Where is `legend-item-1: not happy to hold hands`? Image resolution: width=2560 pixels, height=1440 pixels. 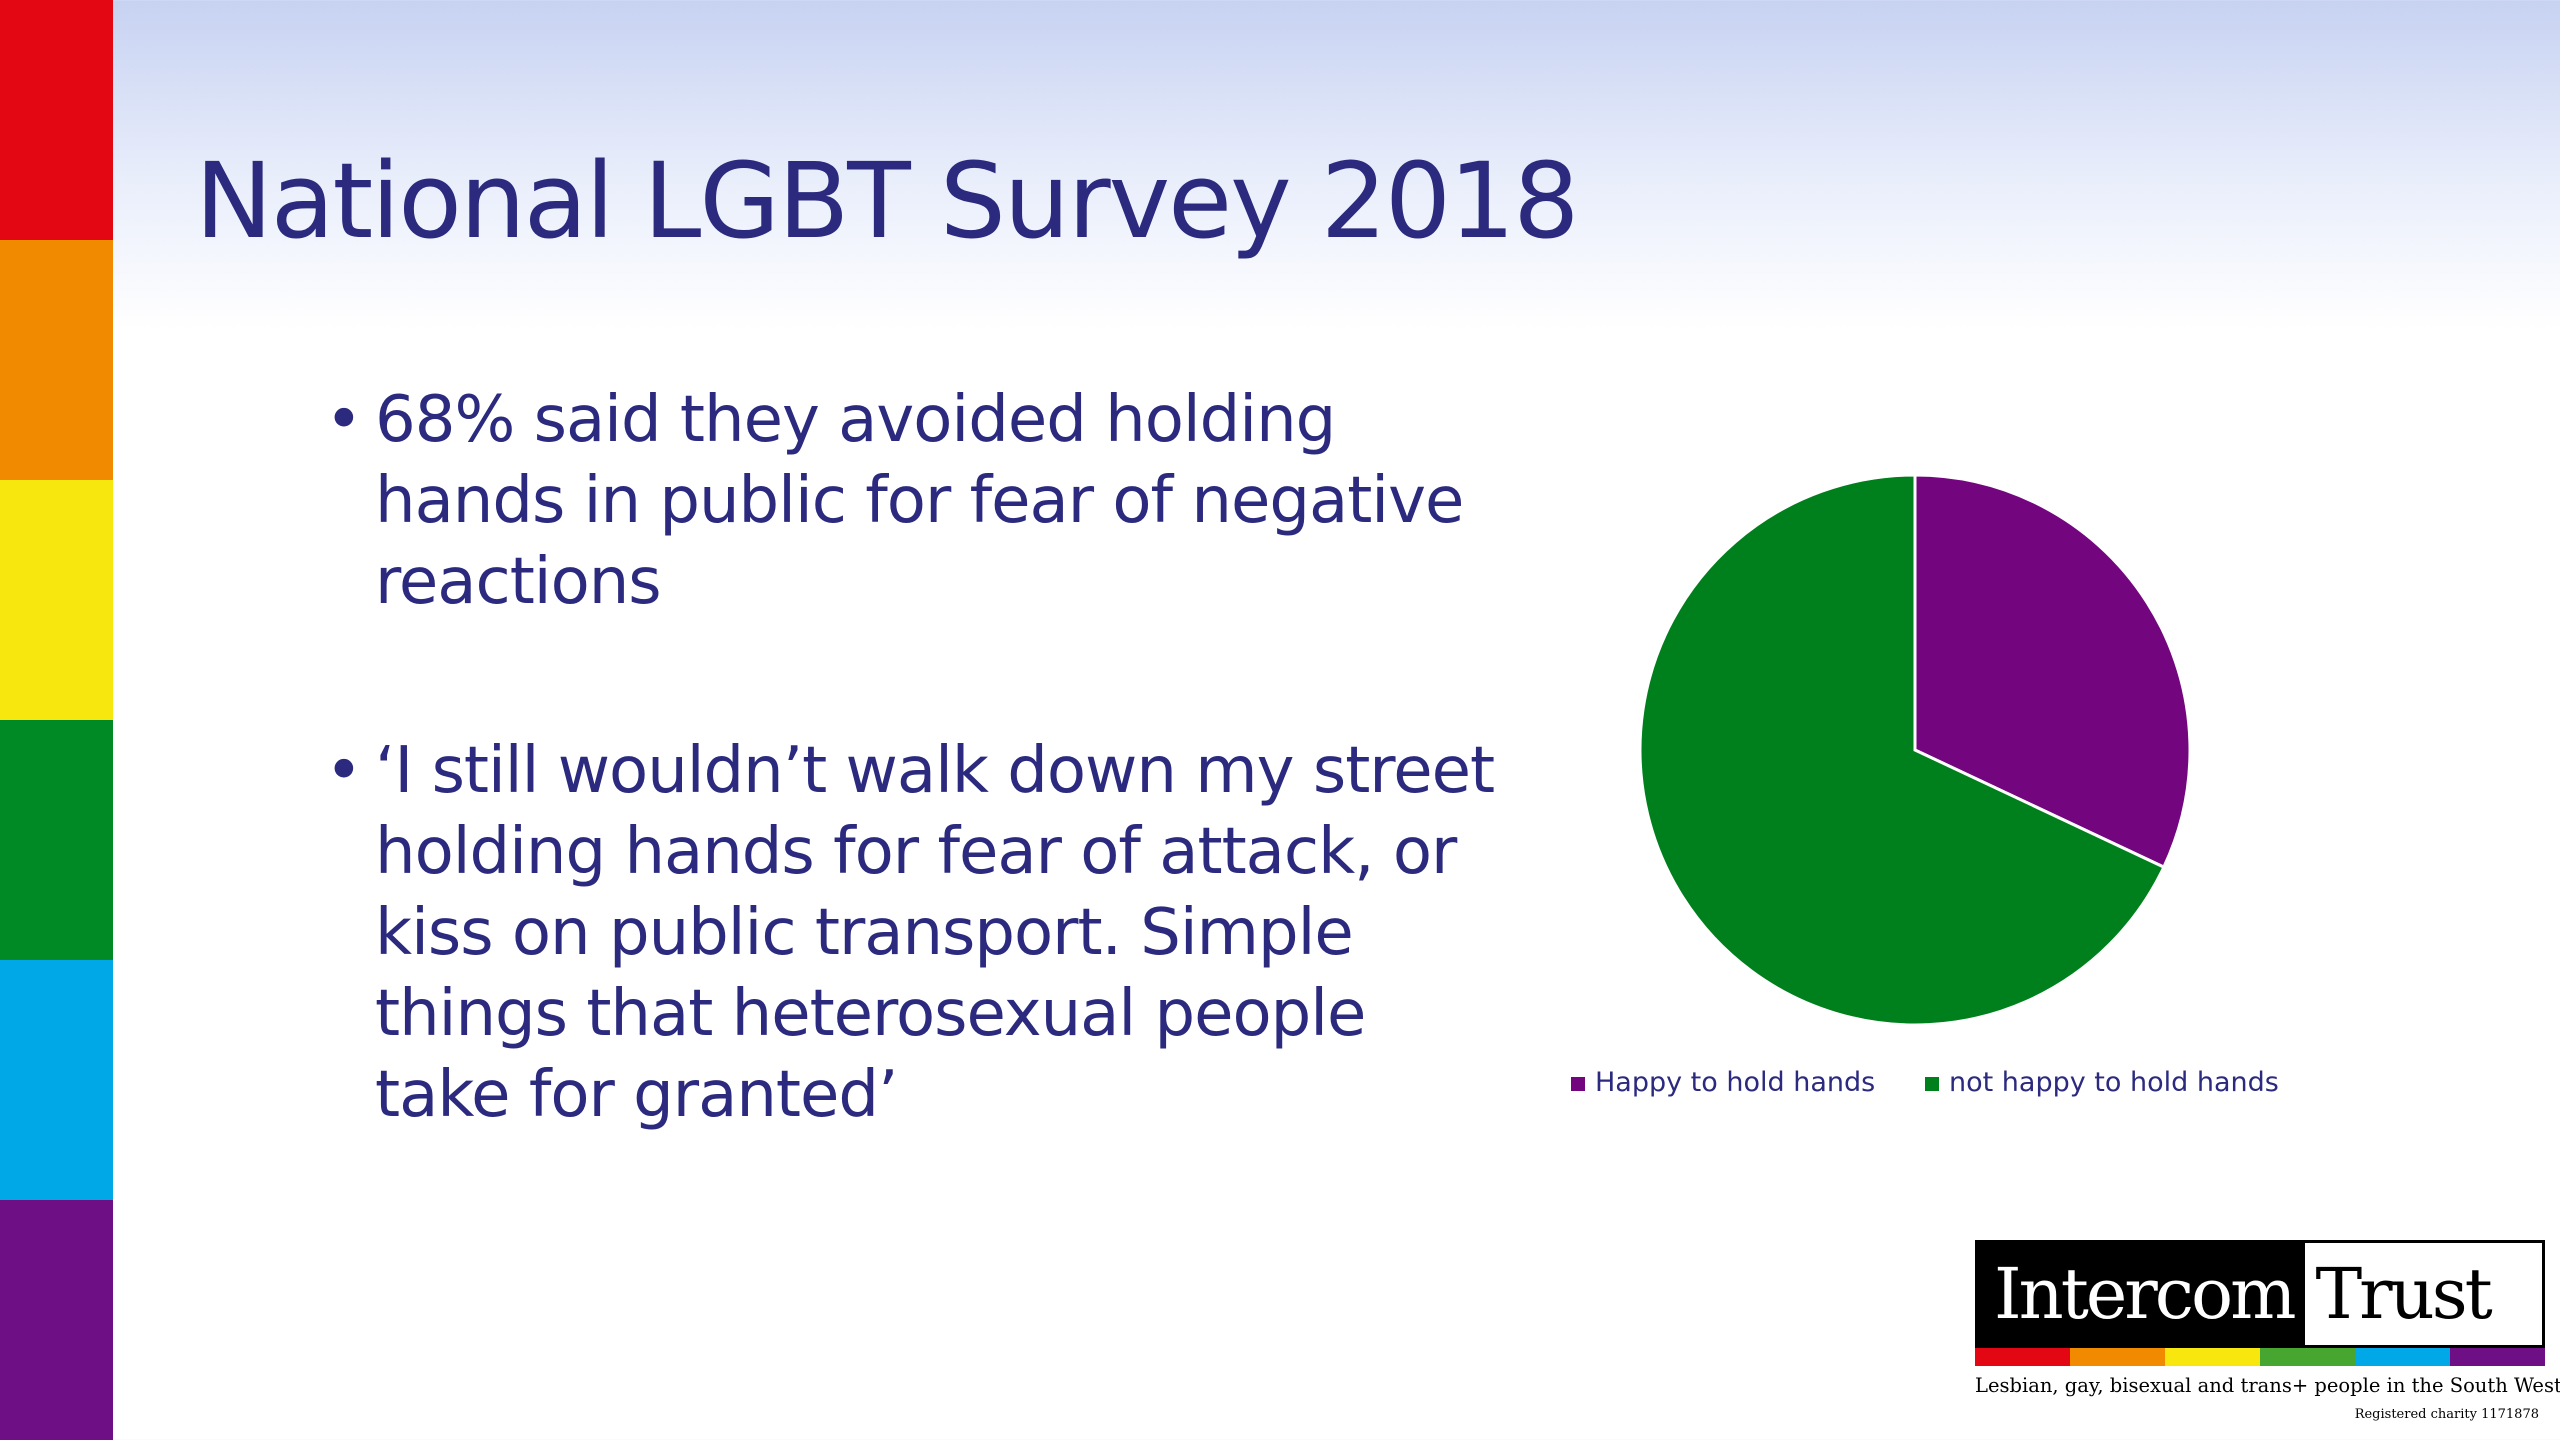
legend-item-1: not happy to hold hands is located at coordinates (2102, 1082).